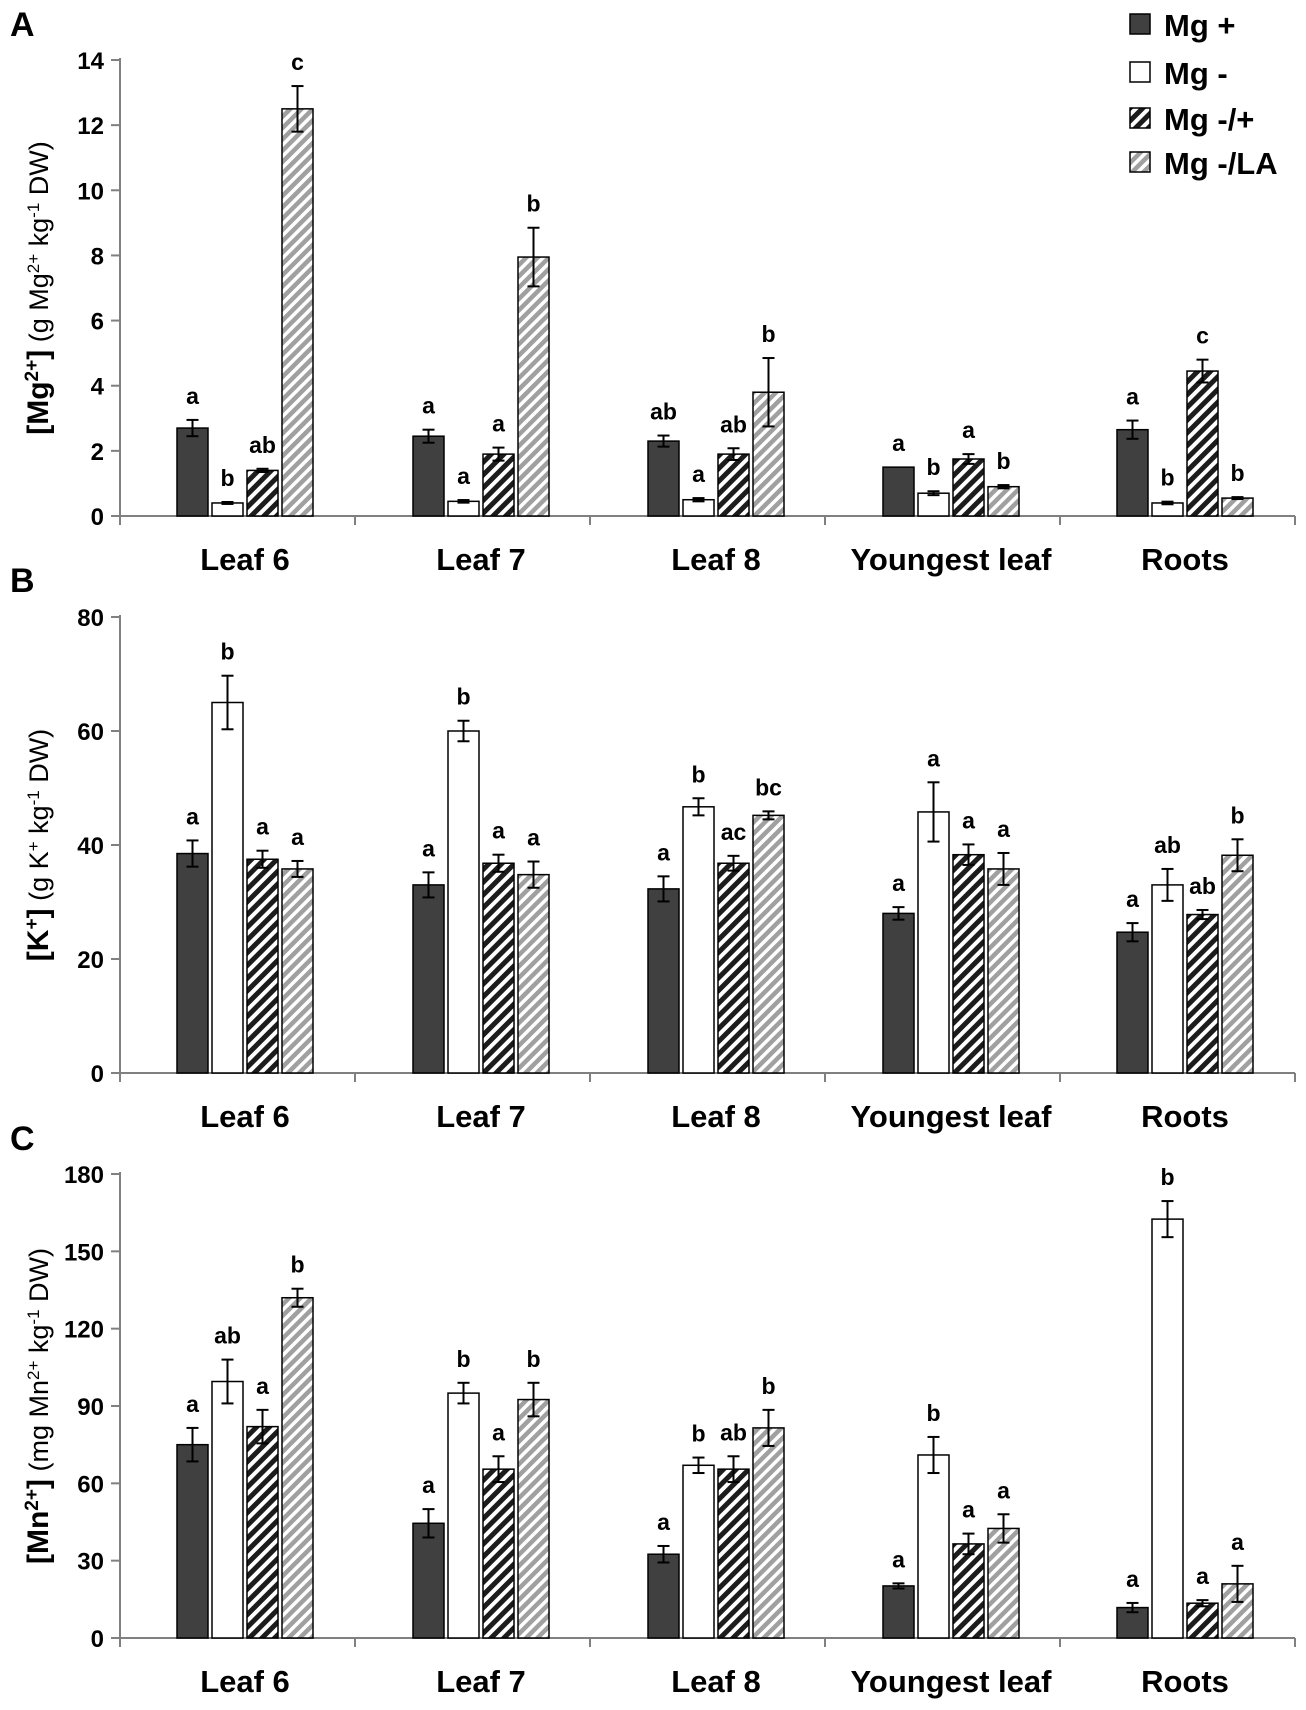 The image size is (1306, 1710). I want to click on y-tick-label: 180, so click(84, 1175).